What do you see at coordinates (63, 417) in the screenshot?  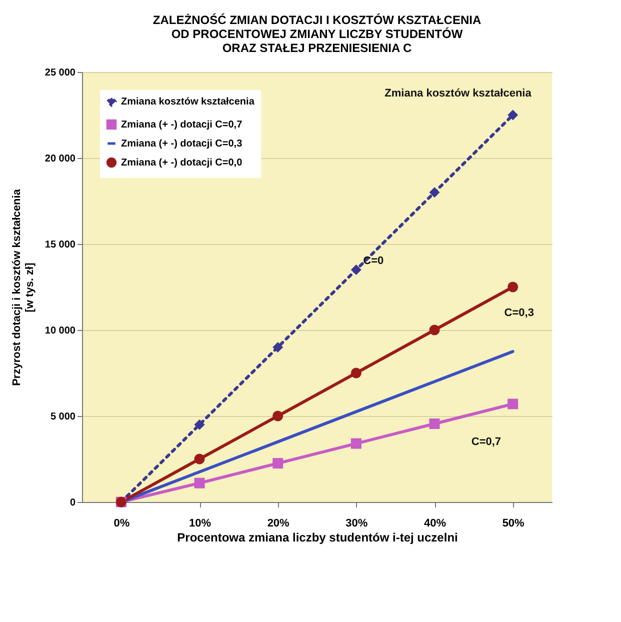 I see `y-tick-label: 5 000` at bounding box center [63, 417].